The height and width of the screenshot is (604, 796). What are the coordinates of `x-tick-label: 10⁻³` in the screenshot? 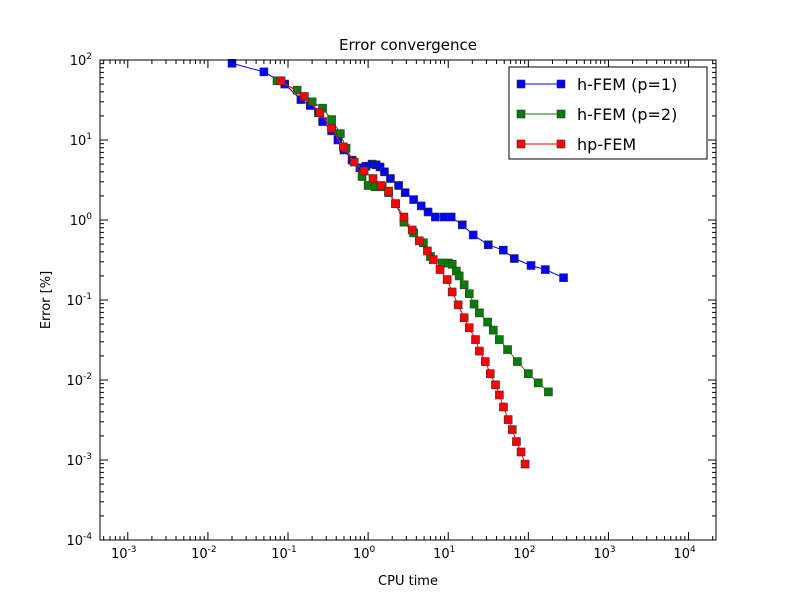 It's located at (124, 553).